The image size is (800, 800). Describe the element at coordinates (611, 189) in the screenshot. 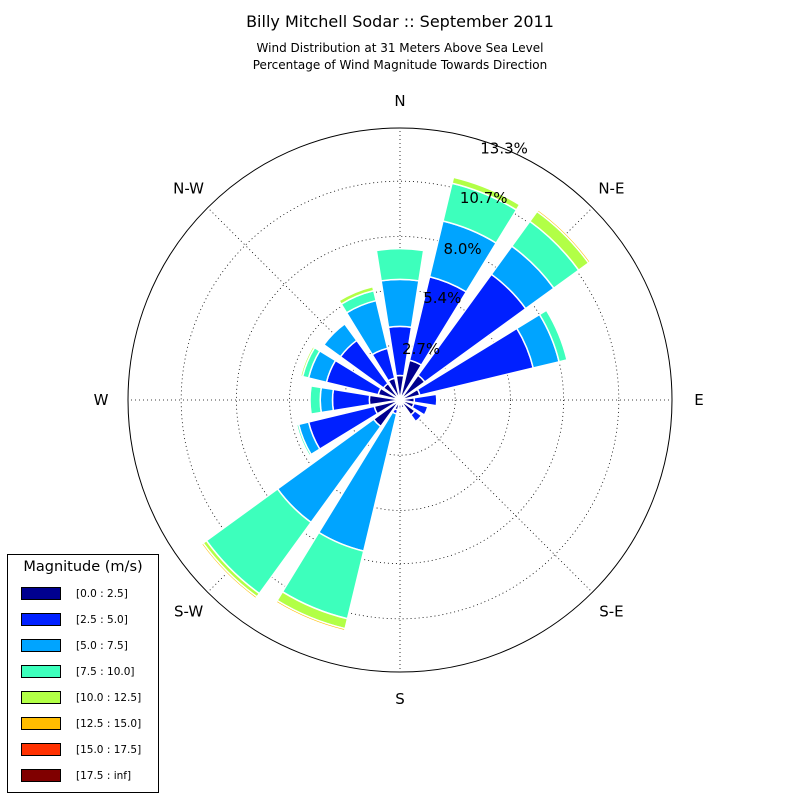

I see `direction-label-n-e: N-E` at that location.